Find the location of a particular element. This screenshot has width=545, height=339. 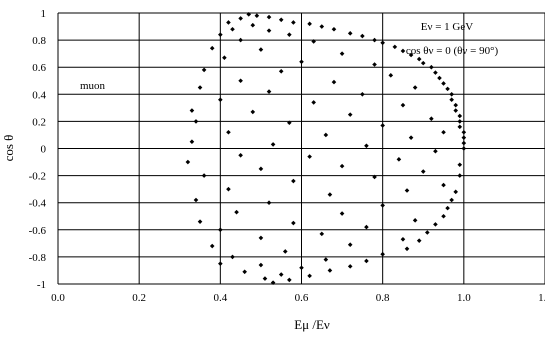

y-tick-label: 0.4 is located at coordinates (39, 95).